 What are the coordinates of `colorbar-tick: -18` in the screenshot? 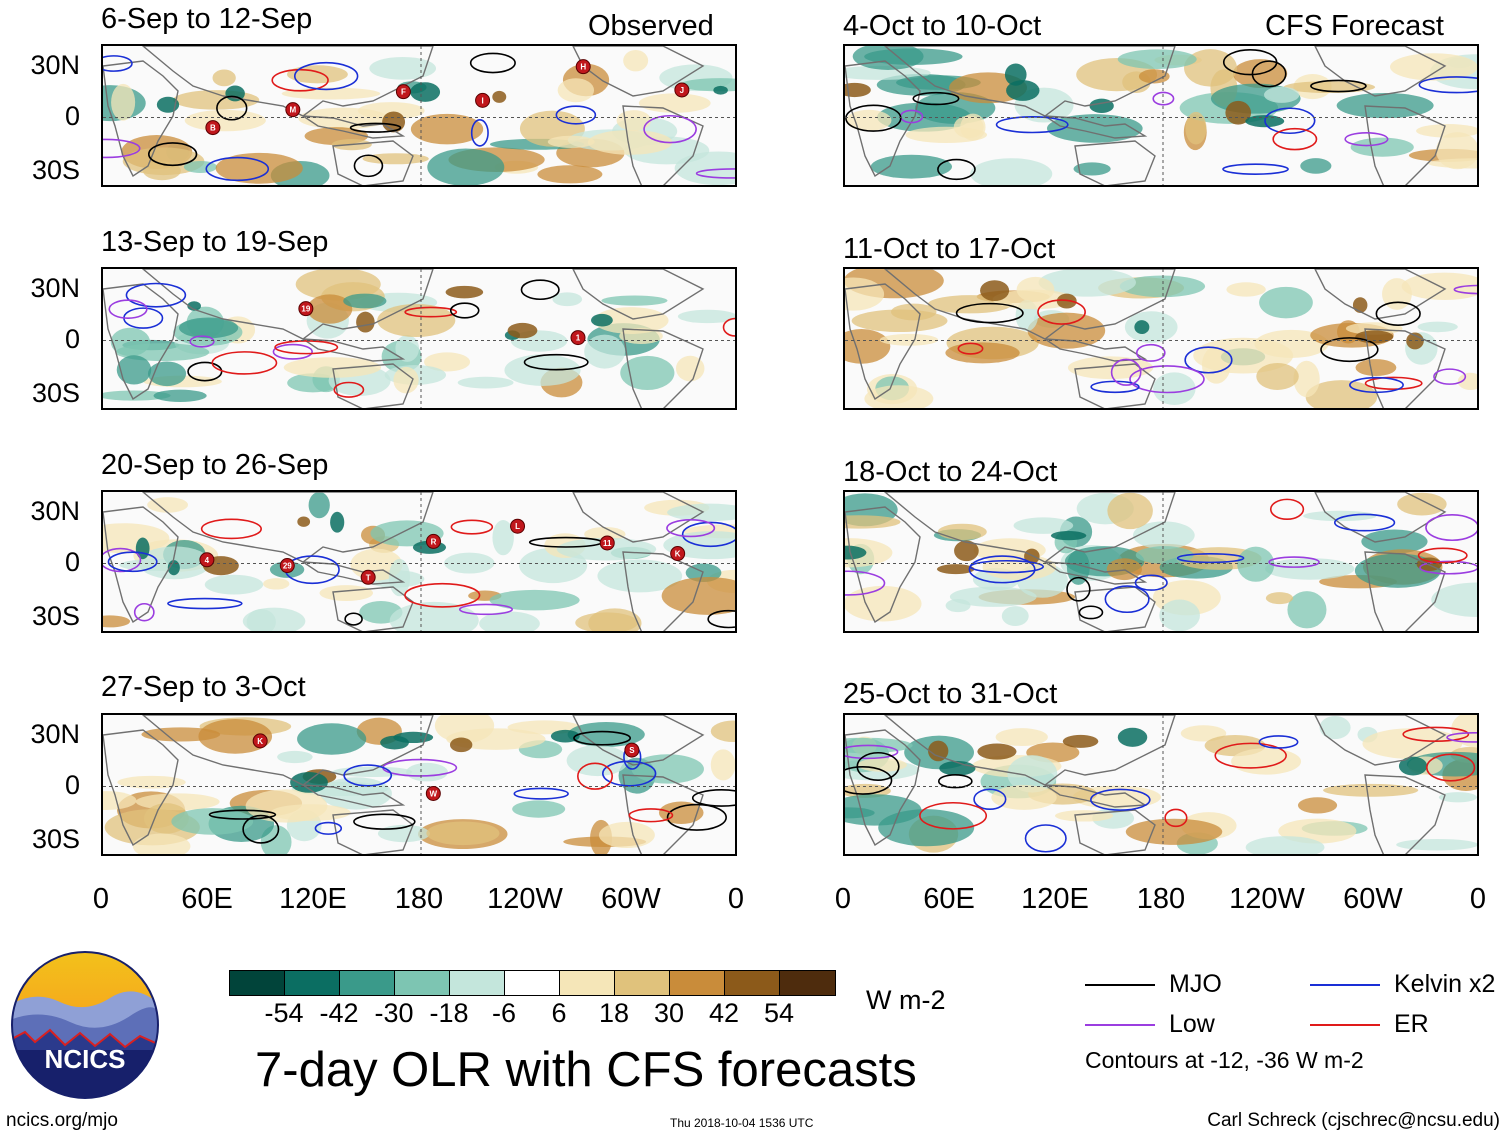 It's located at (449, 1013).